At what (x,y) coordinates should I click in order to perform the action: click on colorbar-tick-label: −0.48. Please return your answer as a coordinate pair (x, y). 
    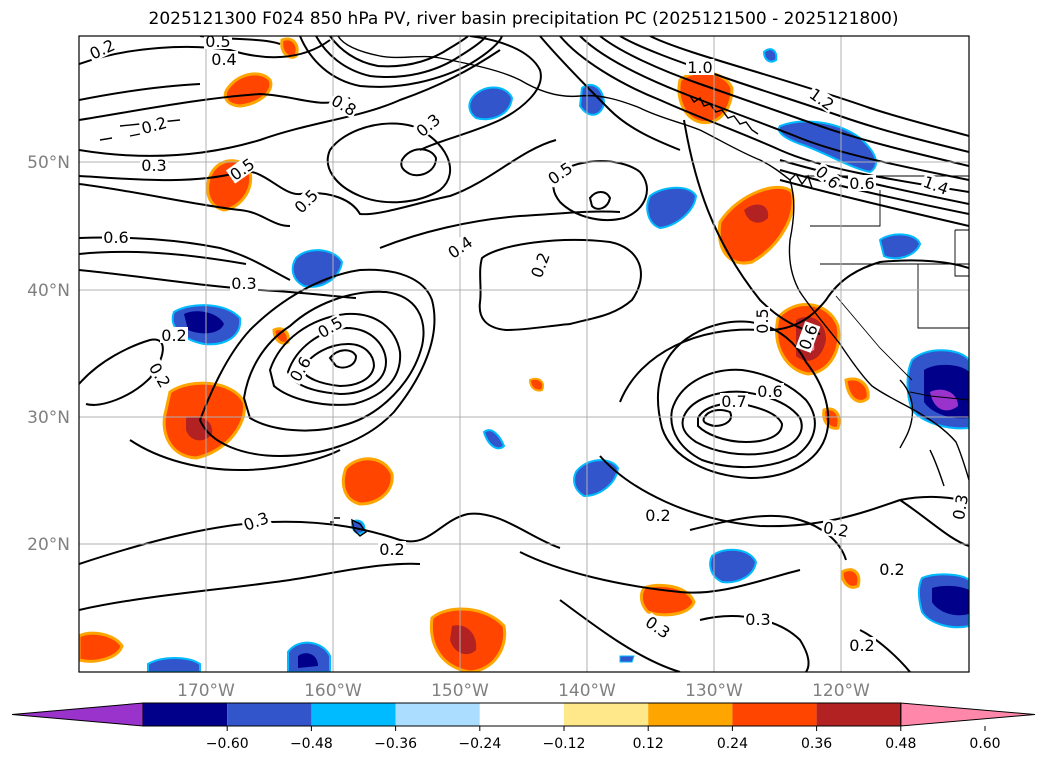
    Looking at the image, I should click on (311, 744).